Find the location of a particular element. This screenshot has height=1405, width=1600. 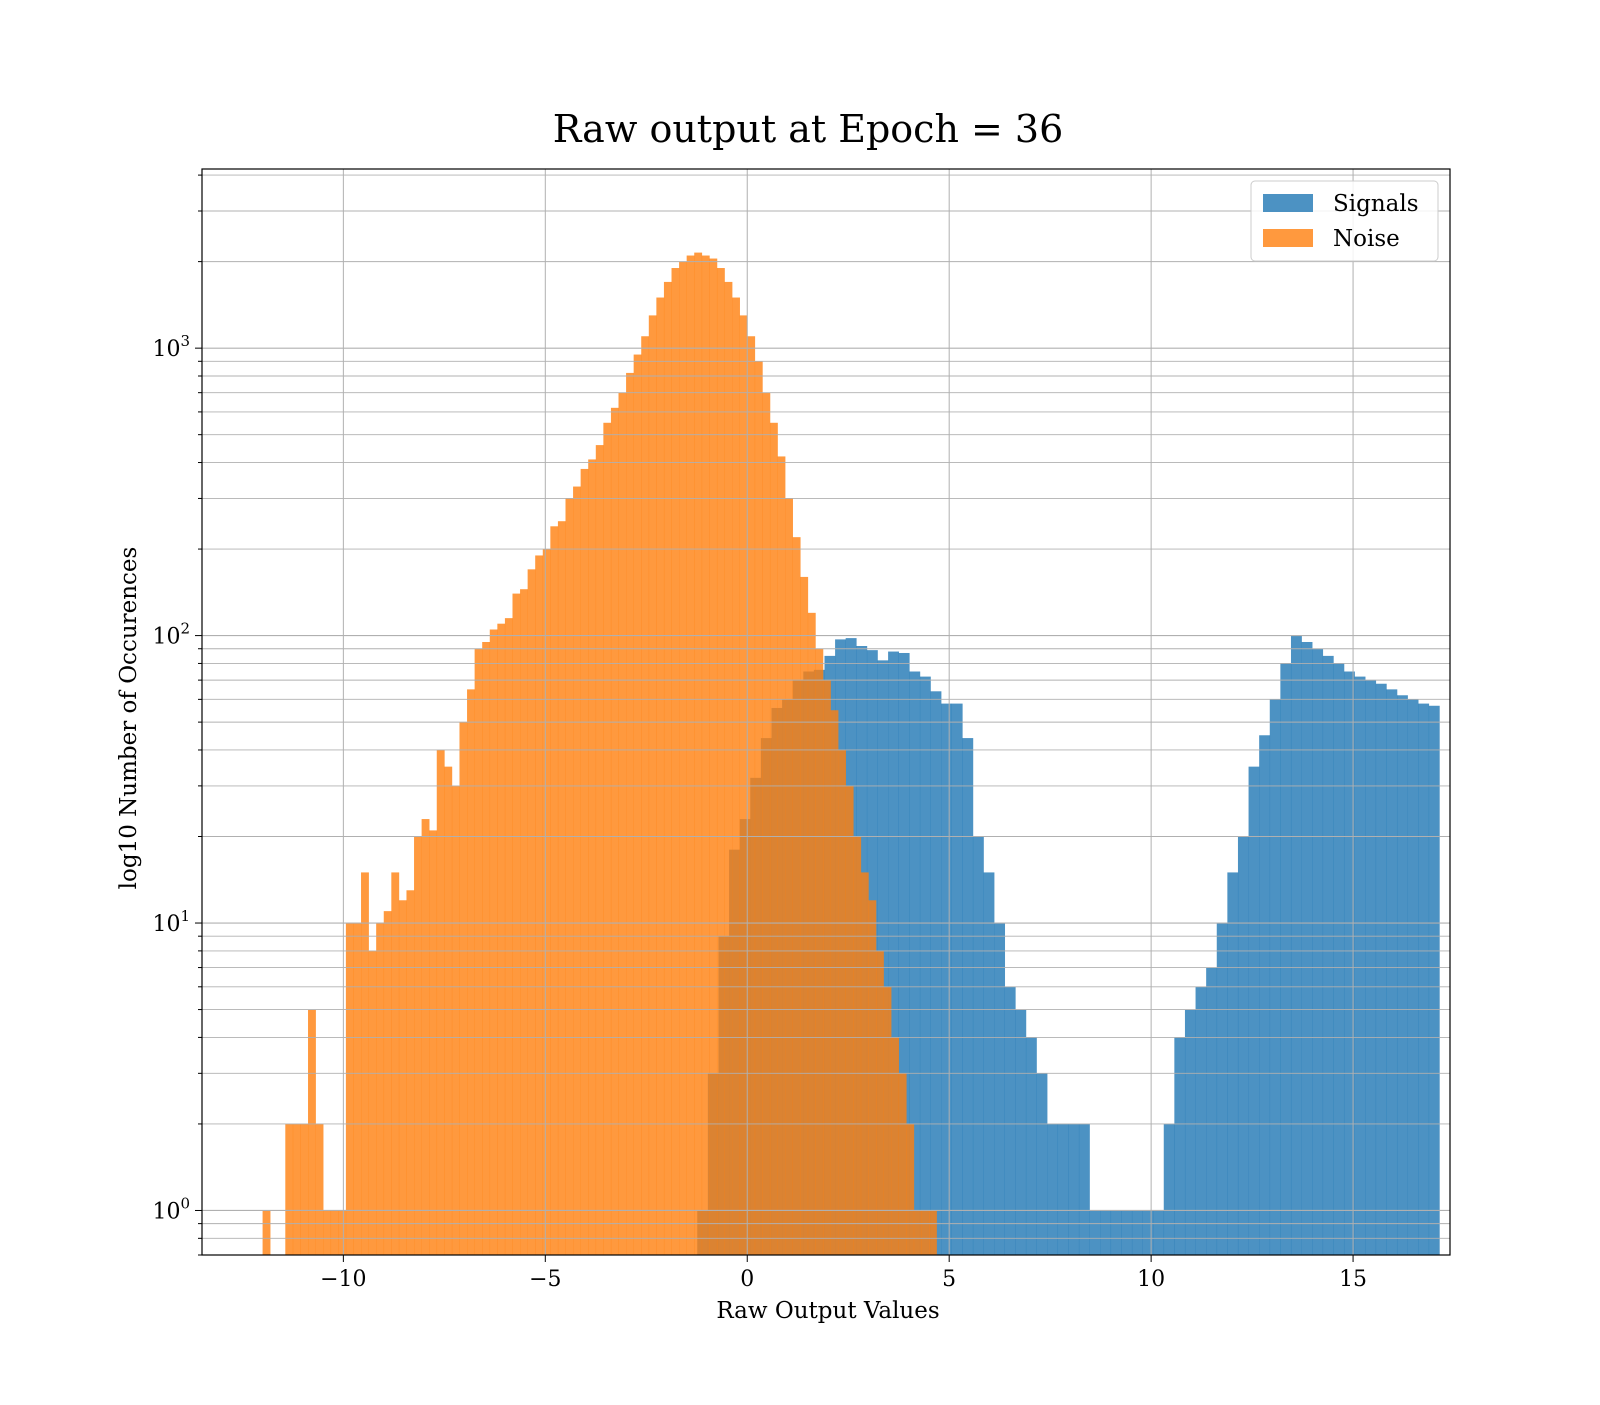

x-axis-label: Raw Output Values is located at coordinates (827, 1311).